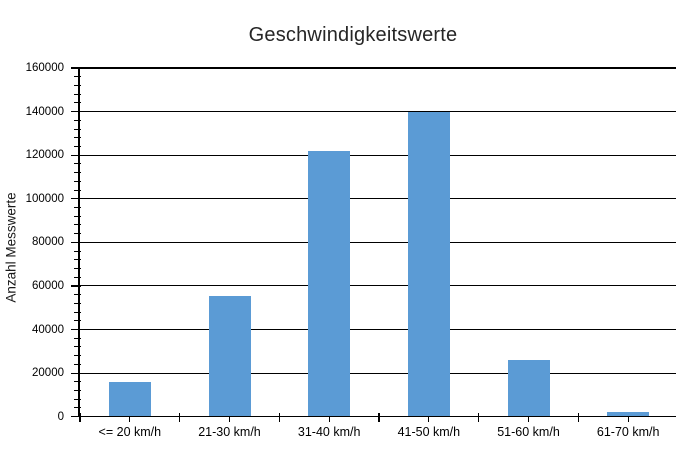 The image size is (676, 451). I want to click on y-axis-tick-label: 100000, so click(44, 198).